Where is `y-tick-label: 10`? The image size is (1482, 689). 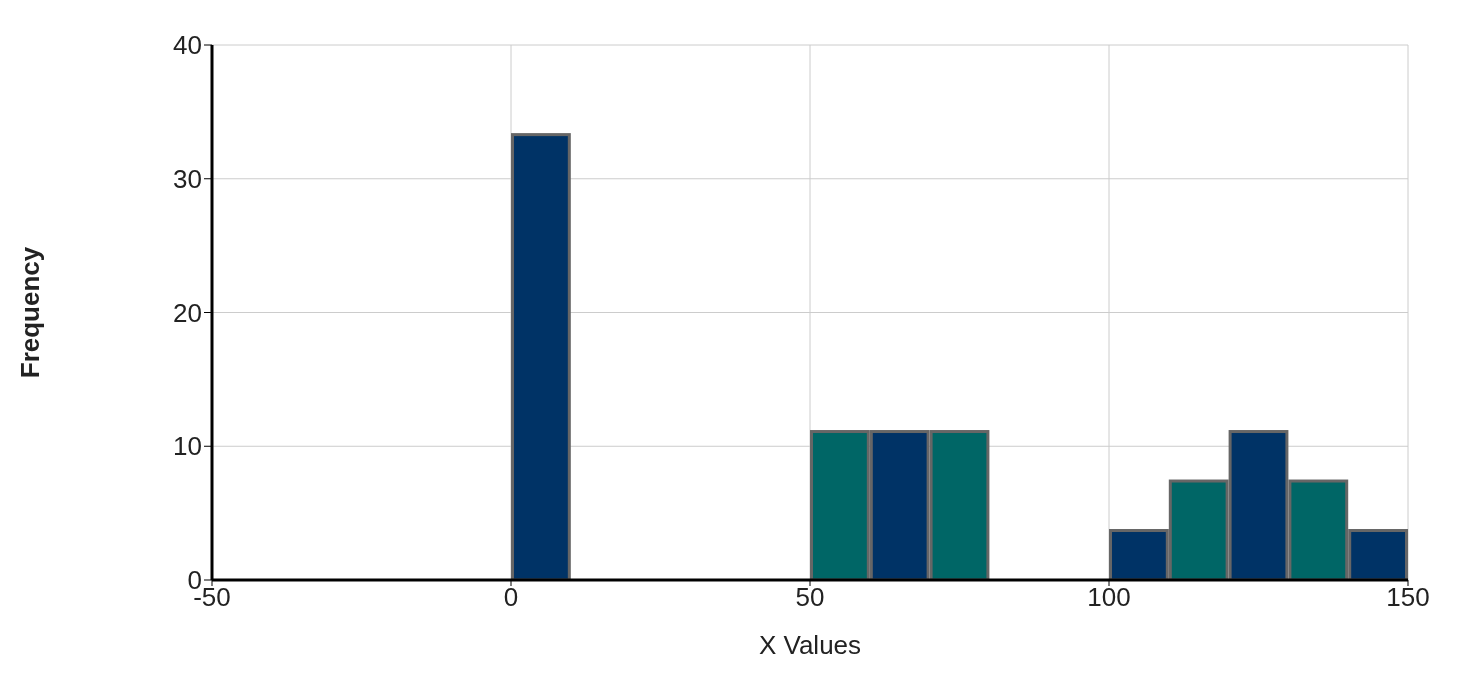 y-tick-label: 10 is located at coordinates (187, 446).